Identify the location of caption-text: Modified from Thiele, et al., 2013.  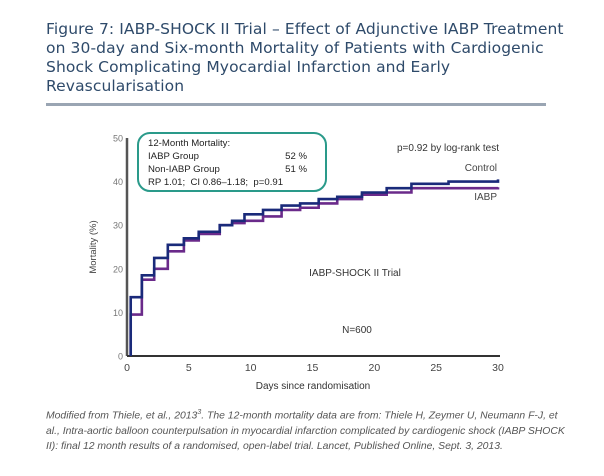
(122, 416).